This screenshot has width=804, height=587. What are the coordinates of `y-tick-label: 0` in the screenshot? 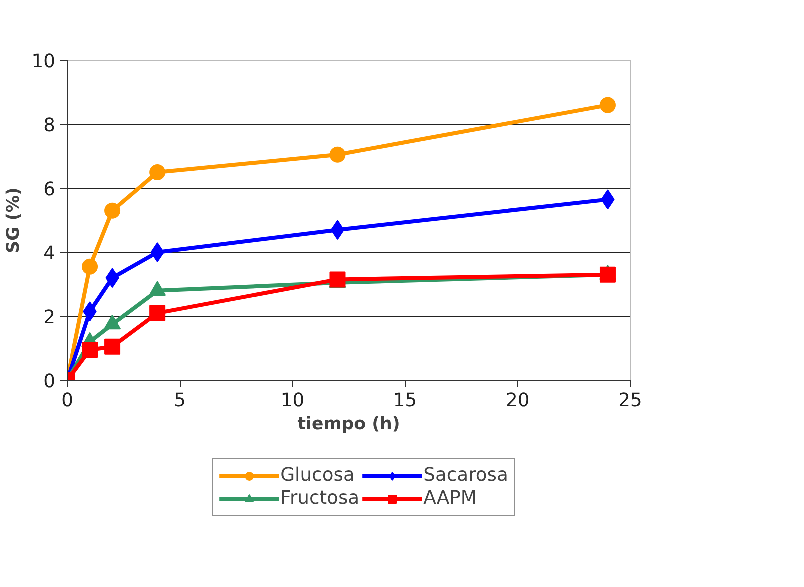 It's located at (50, 382).